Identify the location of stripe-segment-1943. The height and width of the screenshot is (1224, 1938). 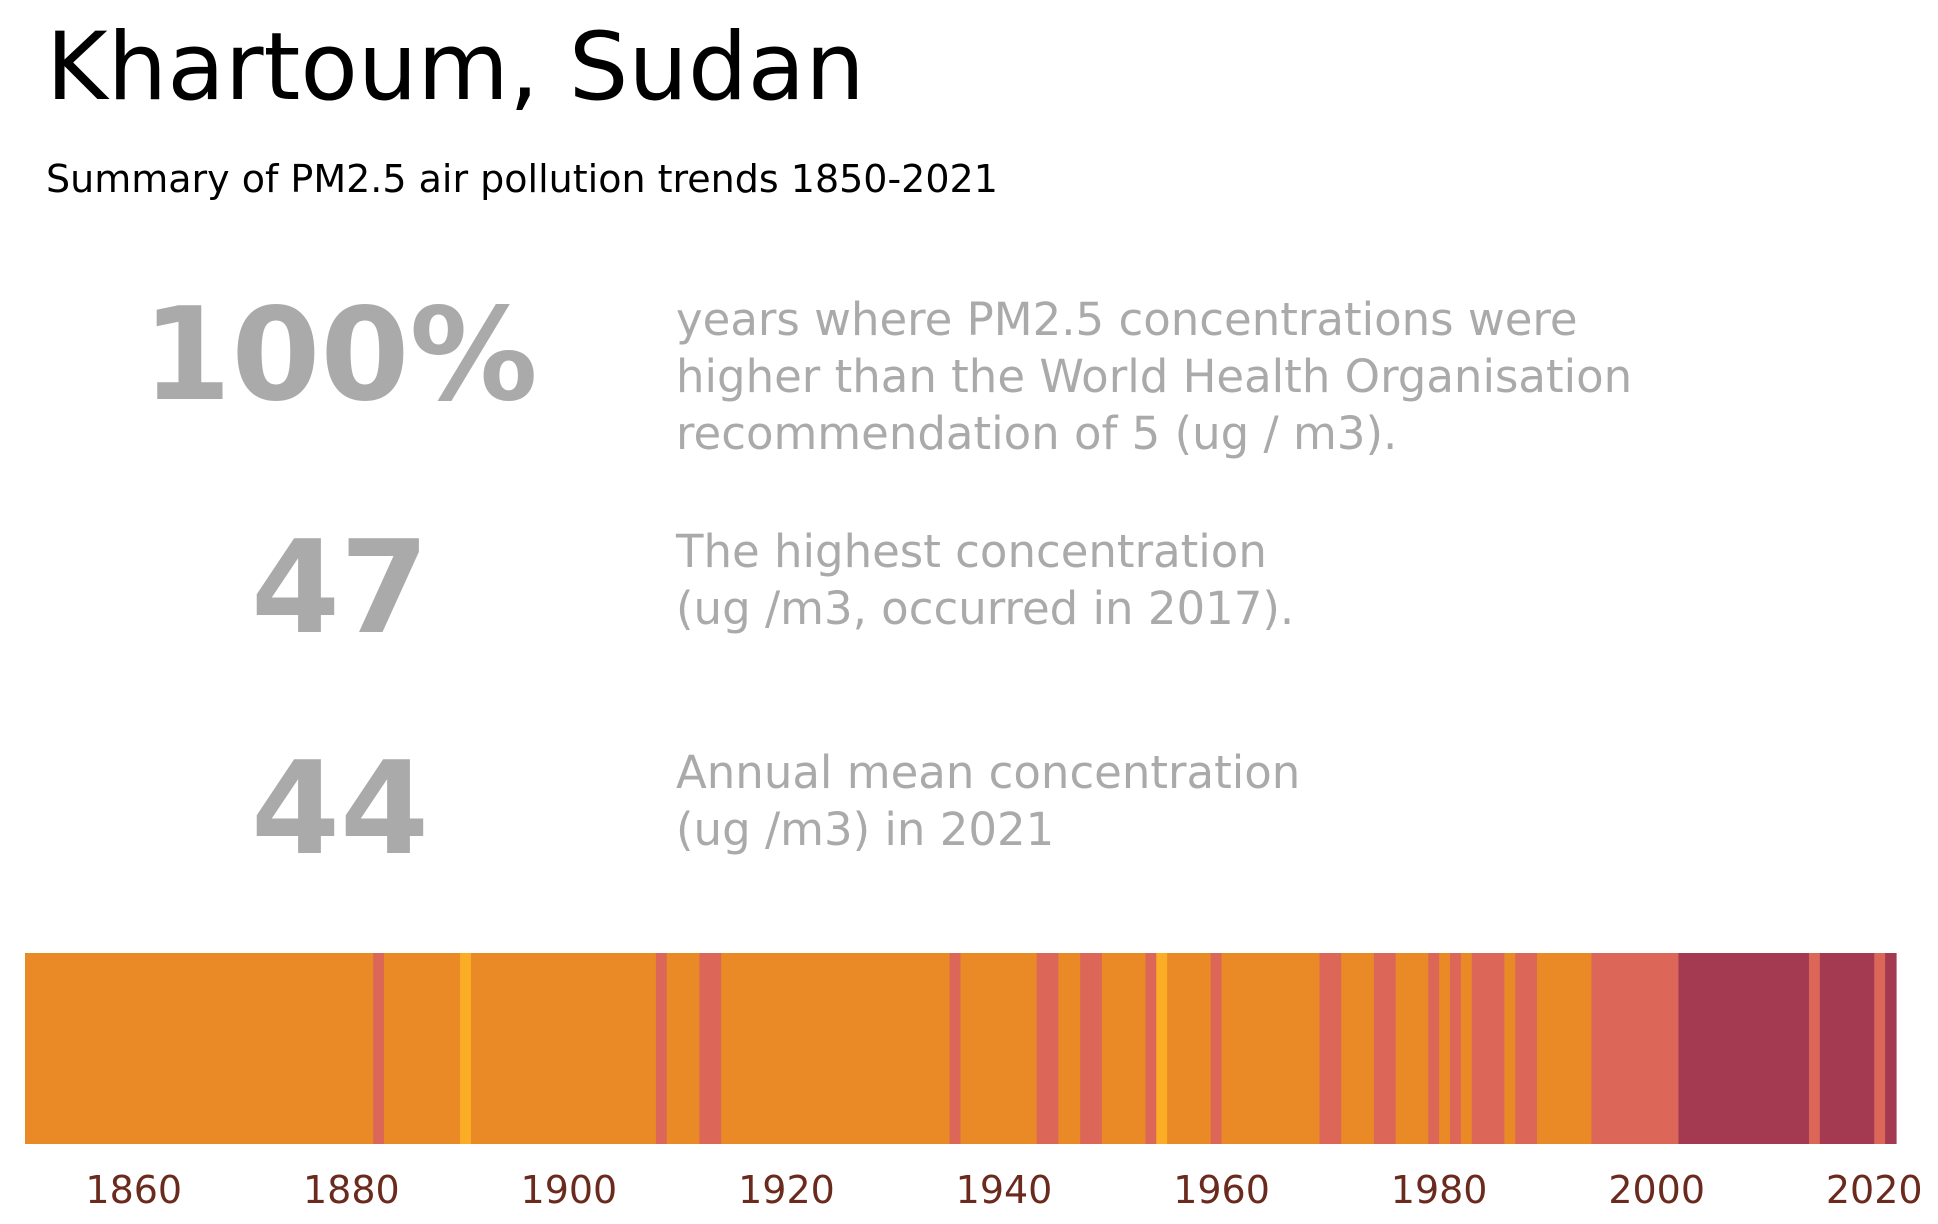
(1048, 1048).